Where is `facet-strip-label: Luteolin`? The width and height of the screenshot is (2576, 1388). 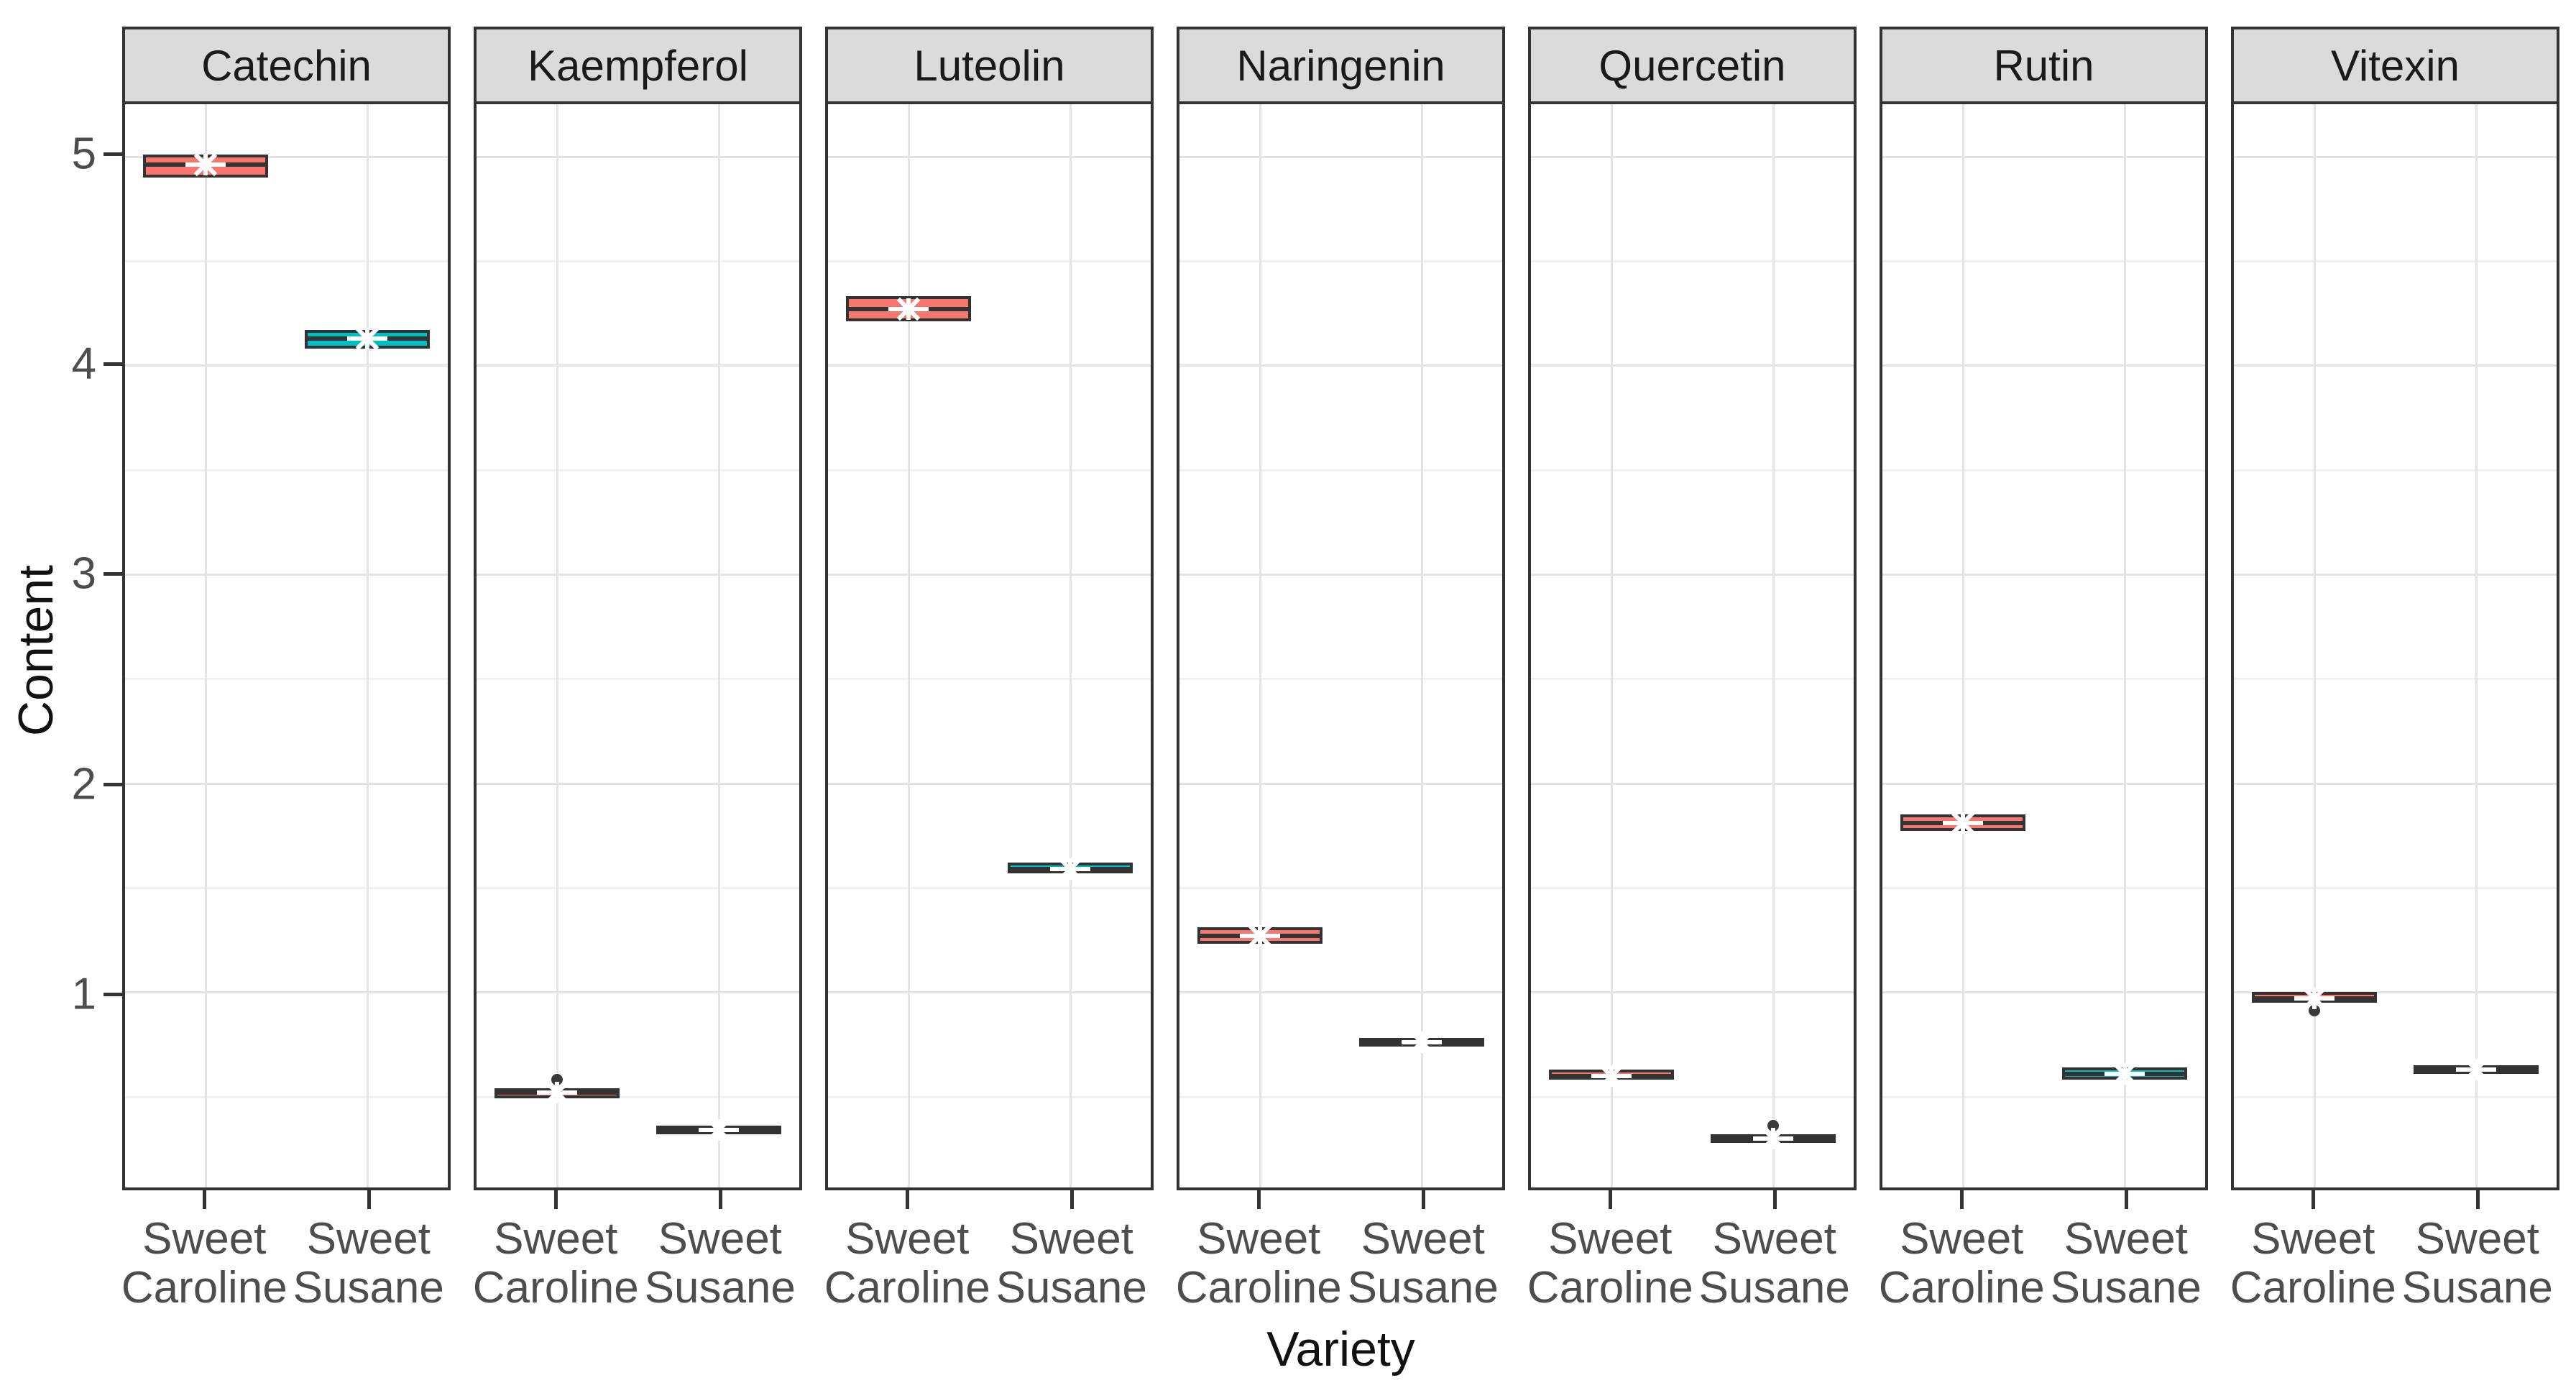 facet-strip-label: Luteolin is located at coordinates (989, 65).